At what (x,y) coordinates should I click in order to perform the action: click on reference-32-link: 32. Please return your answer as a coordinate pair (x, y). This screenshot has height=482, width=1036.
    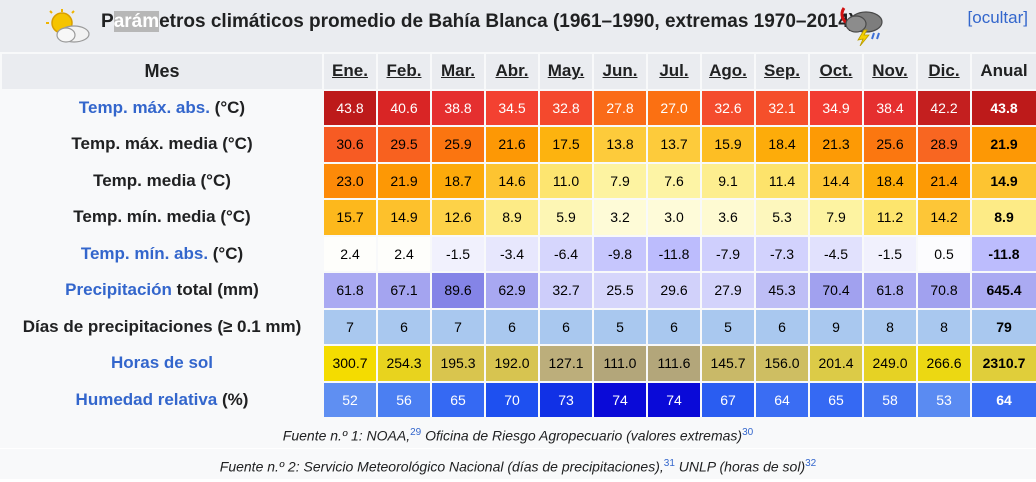
    Looking at the image, I should click on (811, 463).